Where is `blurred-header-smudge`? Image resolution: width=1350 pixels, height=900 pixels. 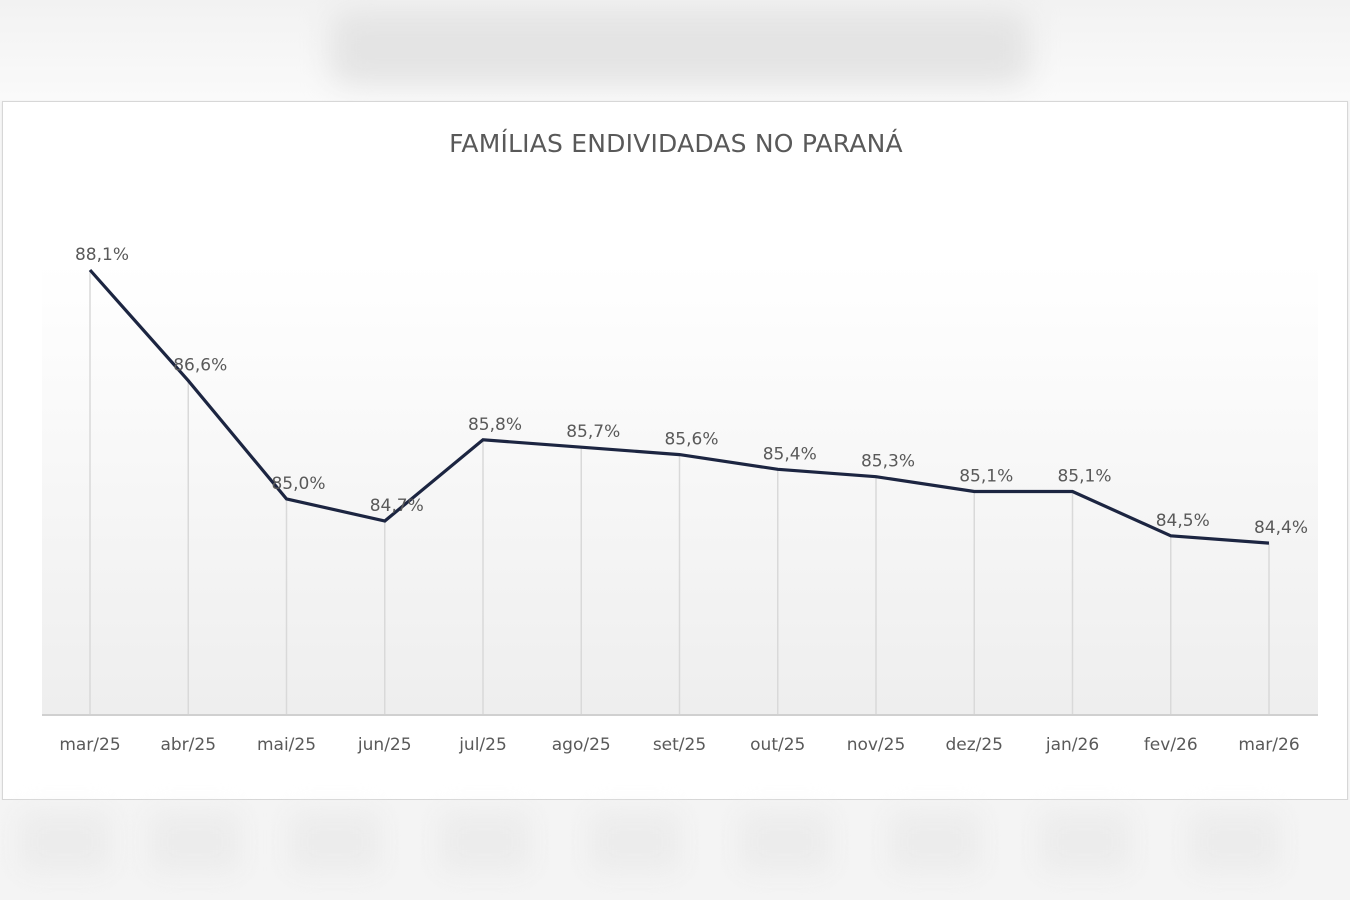
blurred-header-smudge is located at coordinates (680, 47).